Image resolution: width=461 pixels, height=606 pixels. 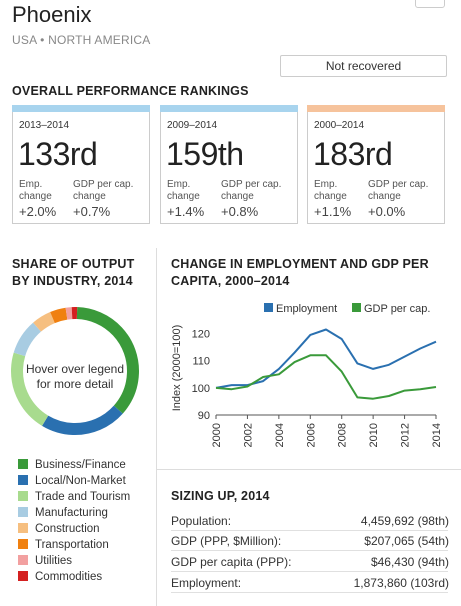 I want to click on top-menu-button, so click(x=430, y=4).